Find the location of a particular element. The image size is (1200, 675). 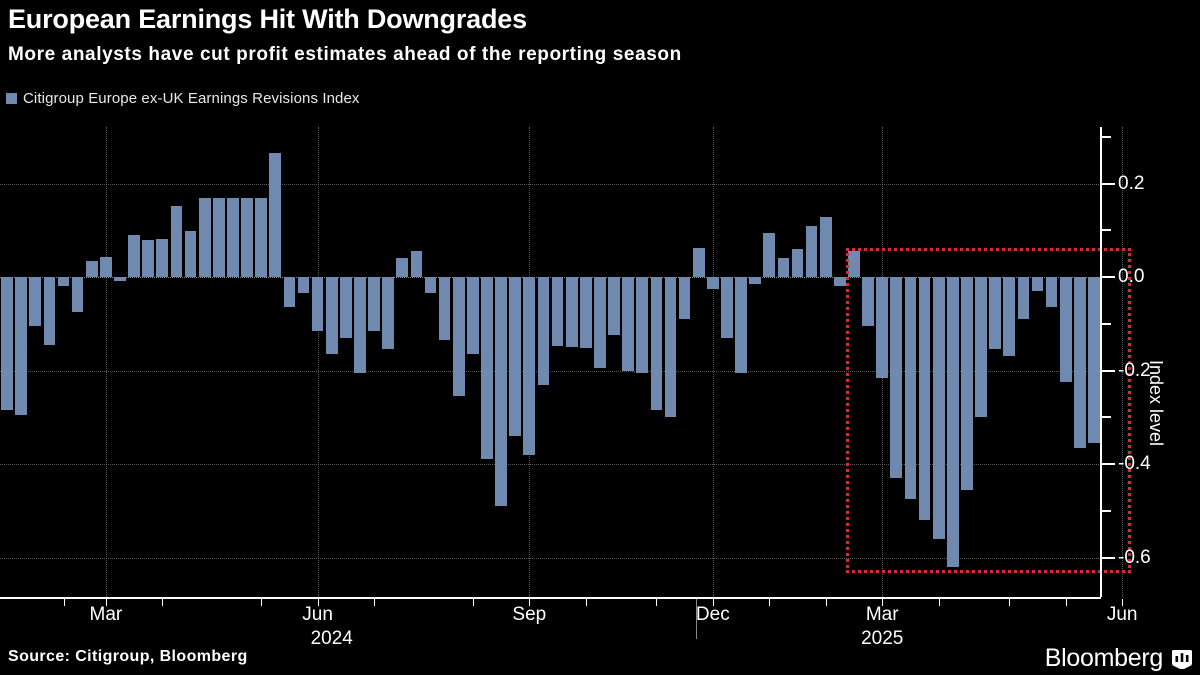

x-axis-spine is located at coordinates (550, 598).